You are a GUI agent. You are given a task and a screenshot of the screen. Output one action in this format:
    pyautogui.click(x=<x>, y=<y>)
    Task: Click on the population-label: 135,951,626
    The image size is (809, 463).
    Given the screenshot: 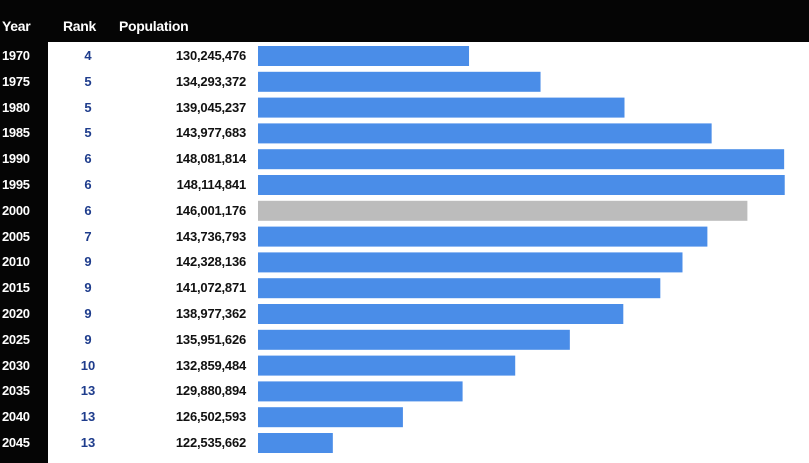 What is the action you would take?
    pyautogui.click(x=210, y=339)
    